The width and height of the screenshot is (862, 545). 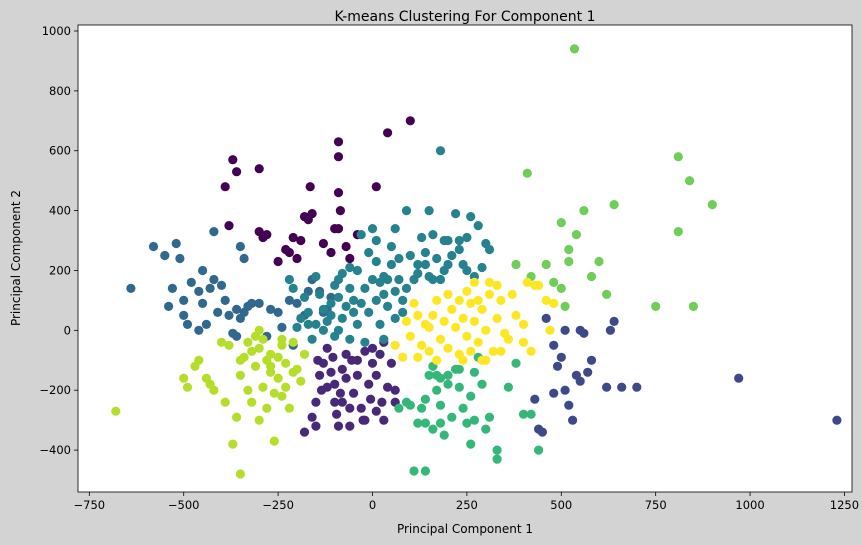 I want to click on y-tick-label: 1000, so click(x=56, y=31).